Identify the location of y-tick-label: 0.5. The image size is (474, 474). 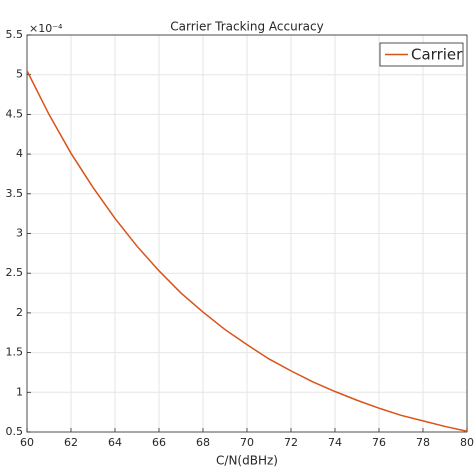
(15, 431).